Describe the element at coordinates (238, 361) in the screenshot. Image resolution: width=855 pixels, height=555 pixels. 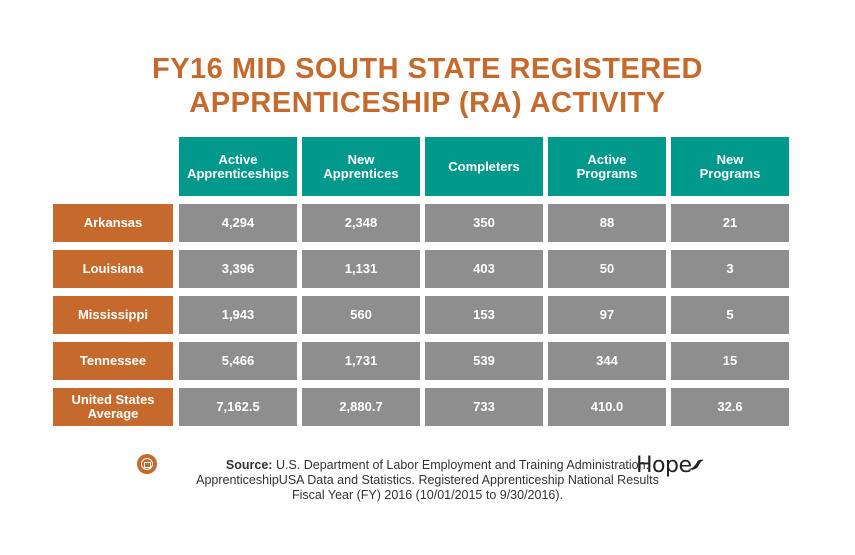
I see `table-cell: 5,466` at that location.